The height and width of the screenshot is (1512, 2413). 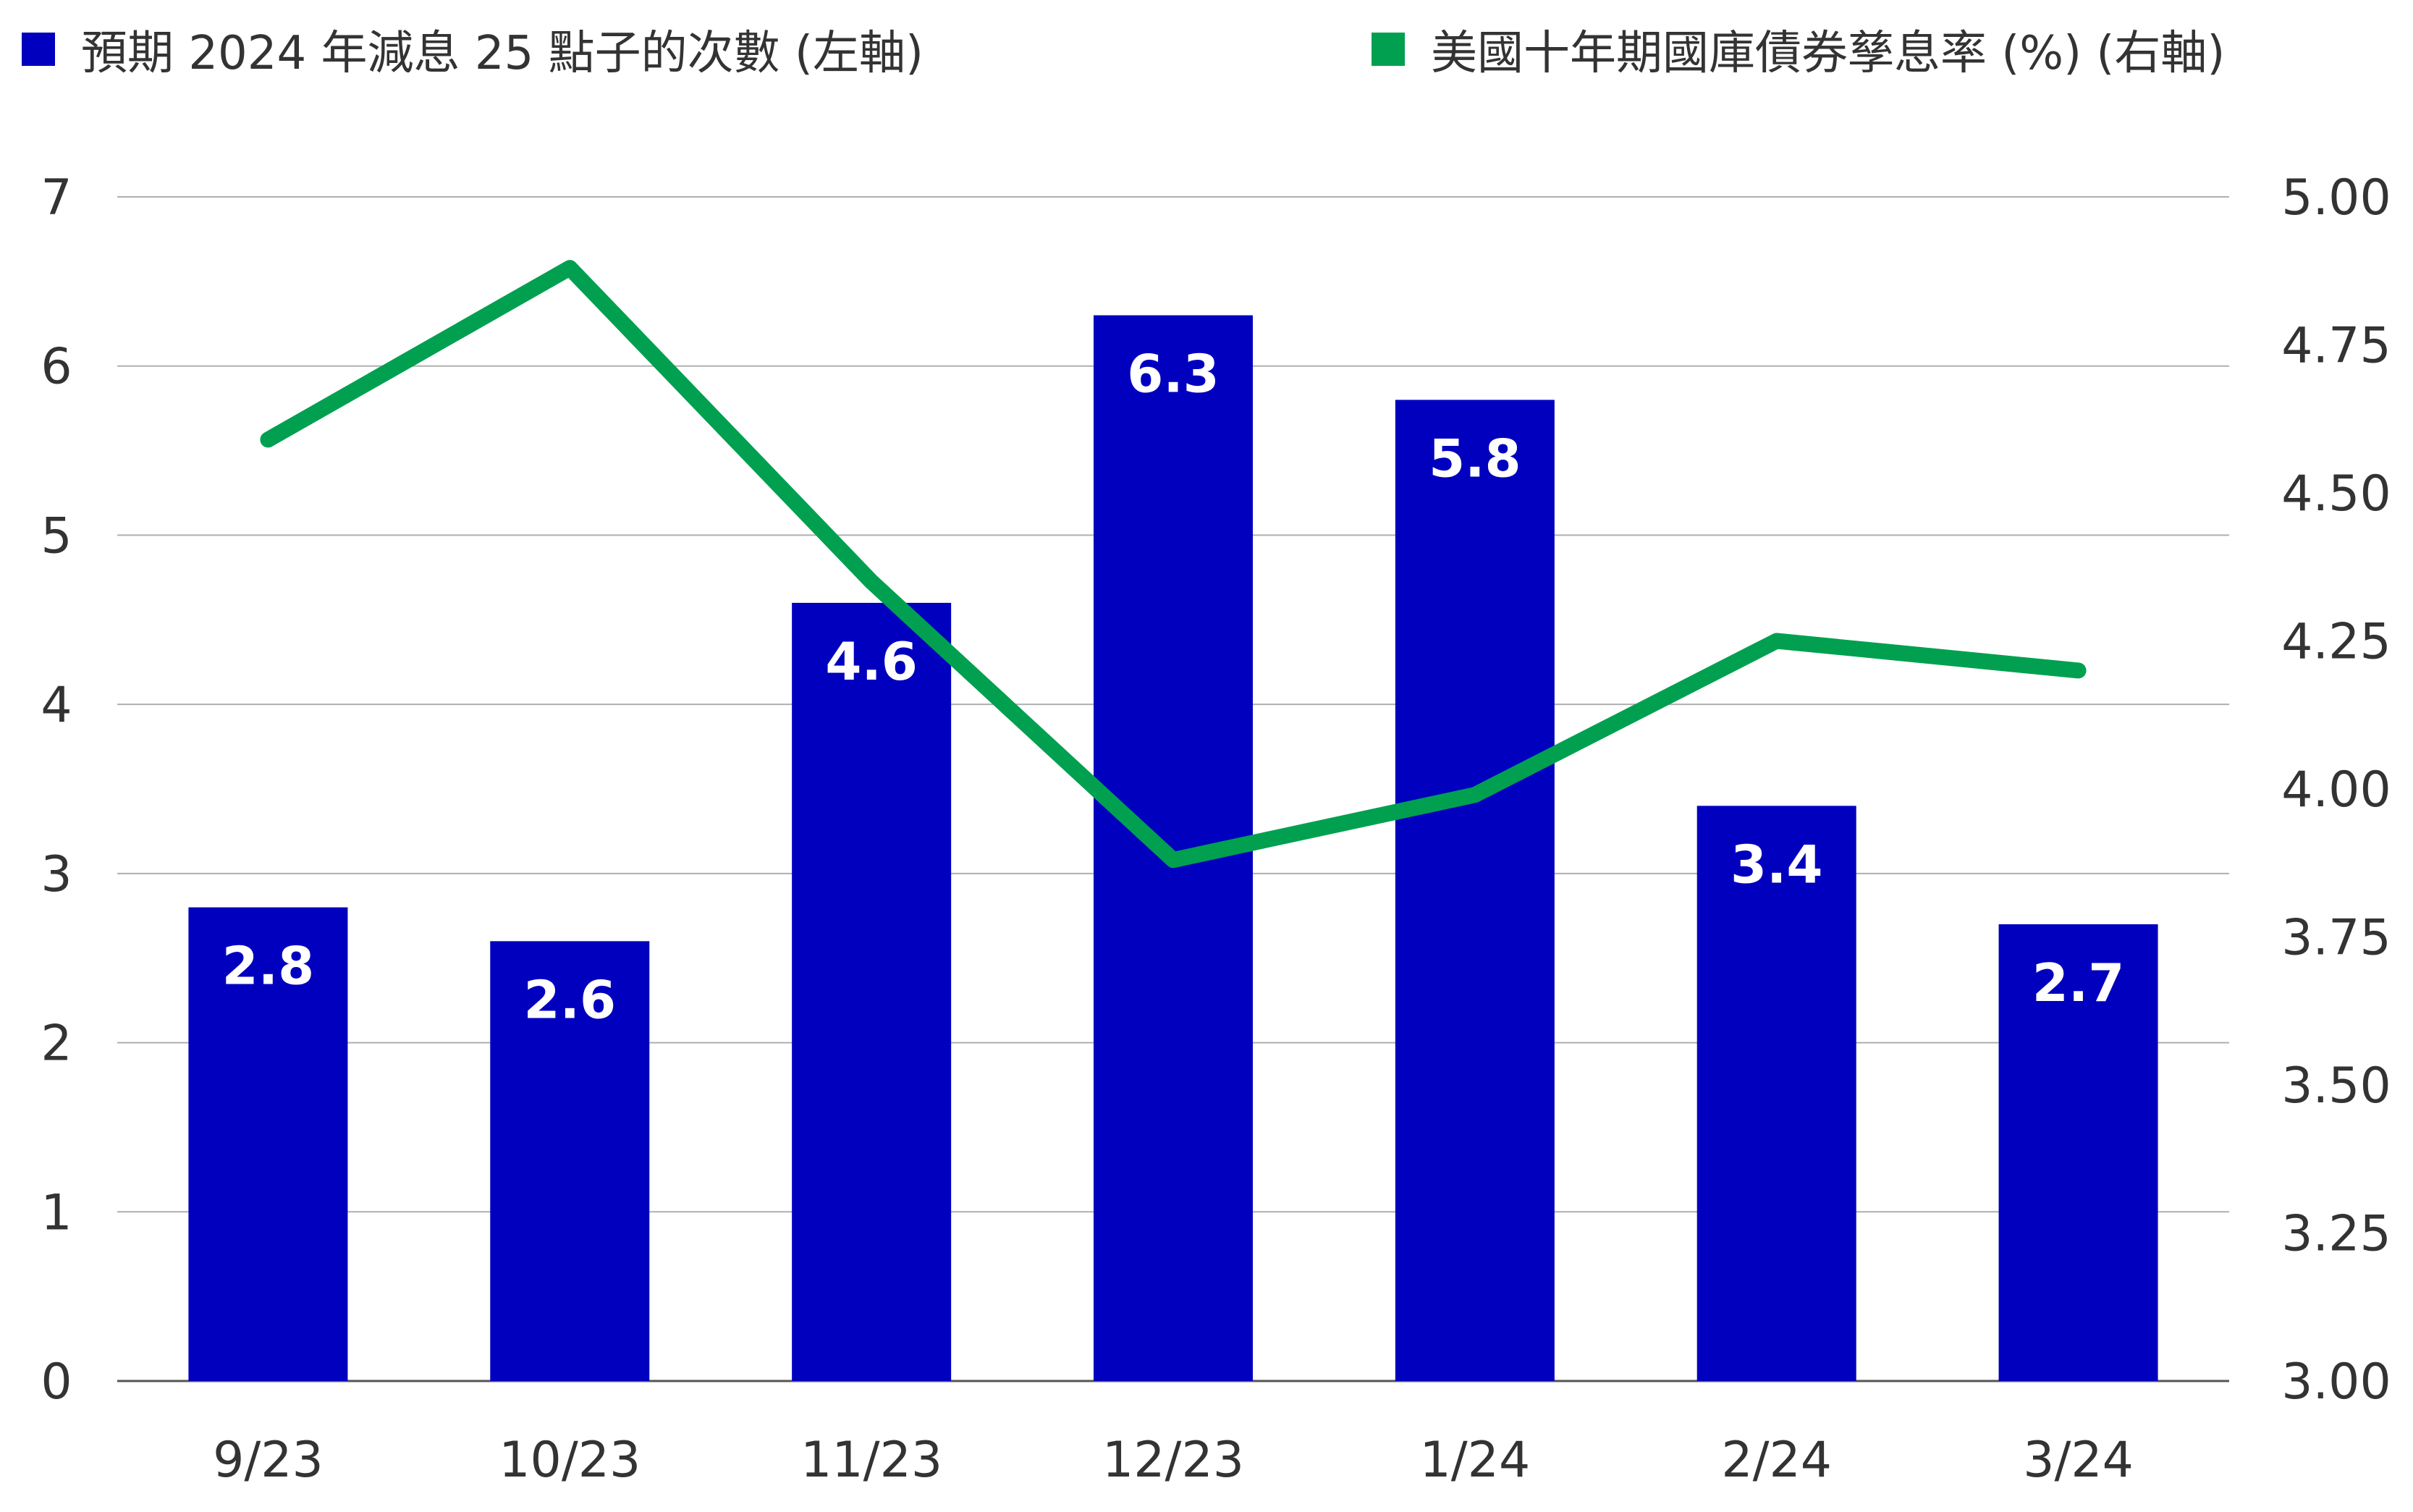 What do you see at coordinates (56, 1382) in the screenshot?
I see `left-tick-0: 0` at bounding box center [56, 1382].